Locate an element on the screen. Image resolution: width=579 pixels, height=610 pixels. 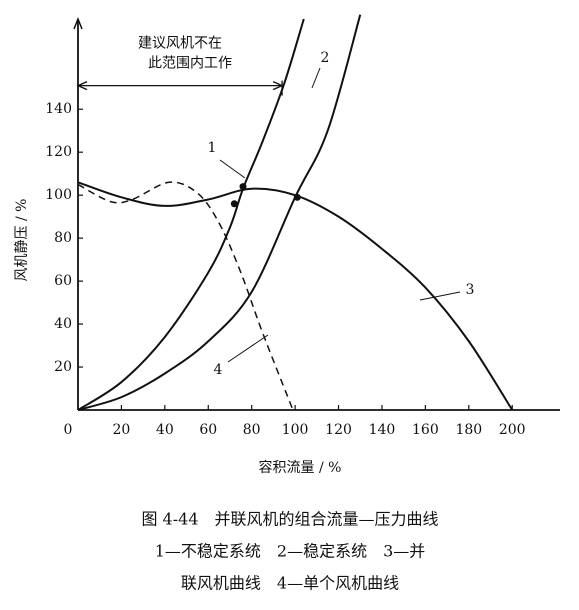
x-tick-label: 160 is located at coordinates (425, 430).